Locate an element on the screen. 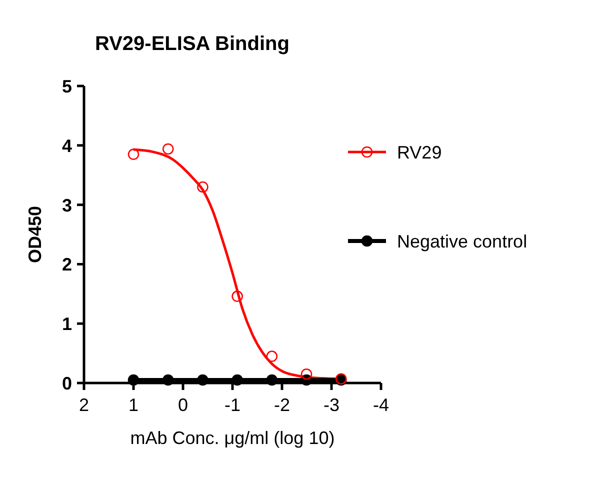  x-tick-label: -2 is located at coordinates (282, 405).